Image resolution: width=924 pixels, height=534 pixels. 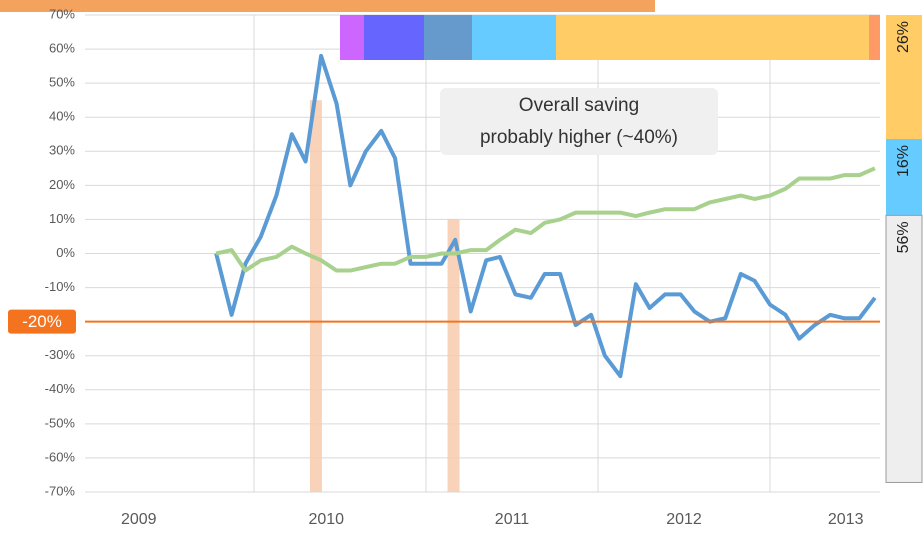 I want to click on series-line, so click(x=545, y=219).